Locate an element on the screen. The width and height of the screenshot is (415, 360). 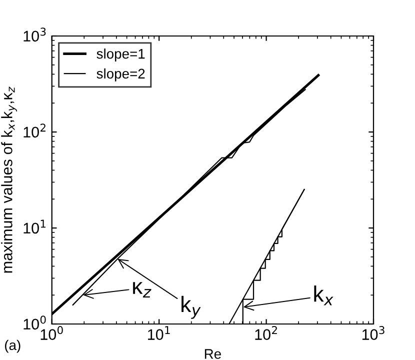
y-tick-label: 10$^{1}$ is located at coordinates (35, 227).